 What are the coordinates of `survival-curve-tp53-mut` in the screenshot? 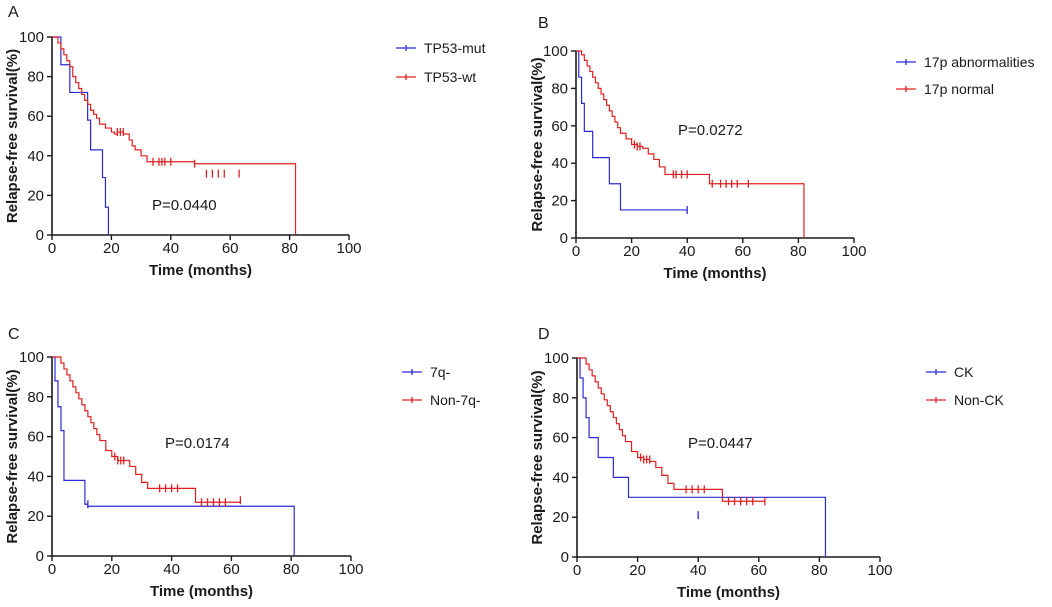 It's located at (81, 135).